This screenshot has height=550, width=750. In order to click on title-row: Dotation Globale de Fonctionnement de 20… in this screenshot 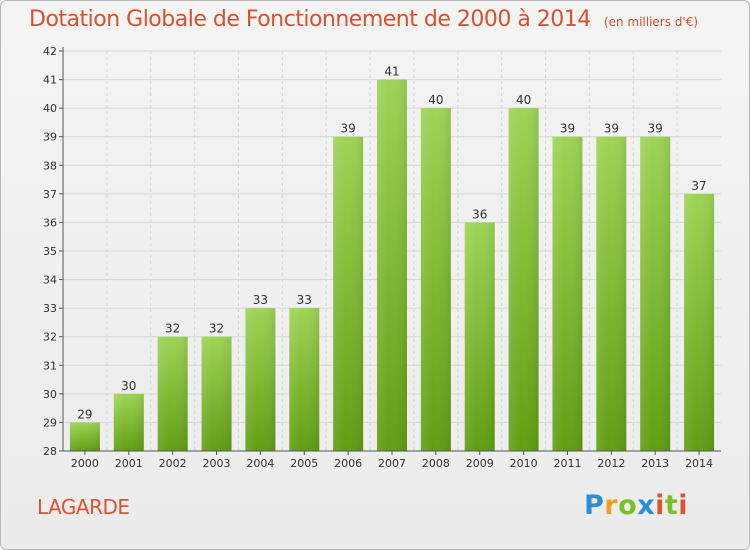, I will do `click(363, 19)`.